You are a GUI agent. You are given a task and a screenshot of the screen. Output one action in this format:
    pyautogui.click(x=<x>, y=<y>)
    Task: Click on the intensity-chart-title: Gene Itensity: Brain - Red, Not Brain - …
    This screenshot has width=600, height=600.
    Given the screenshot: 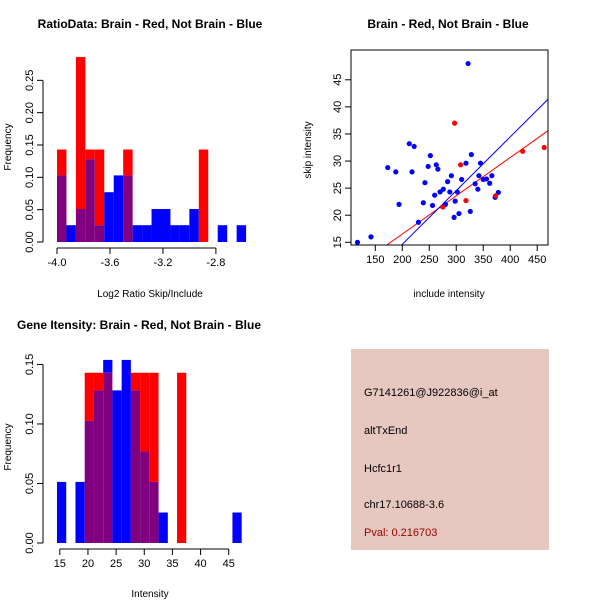 What is the action you would take?
    pyautogui.click(x=139, y=325)
    